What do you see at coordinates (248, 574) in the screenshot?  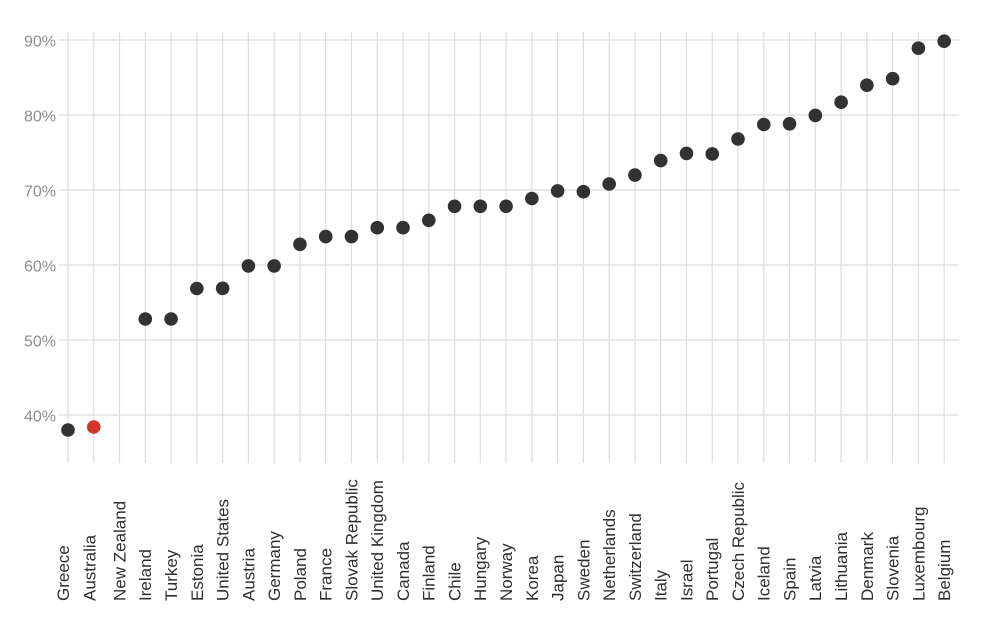 I see `svg-text: Austria` at bounding box center [248, 574].